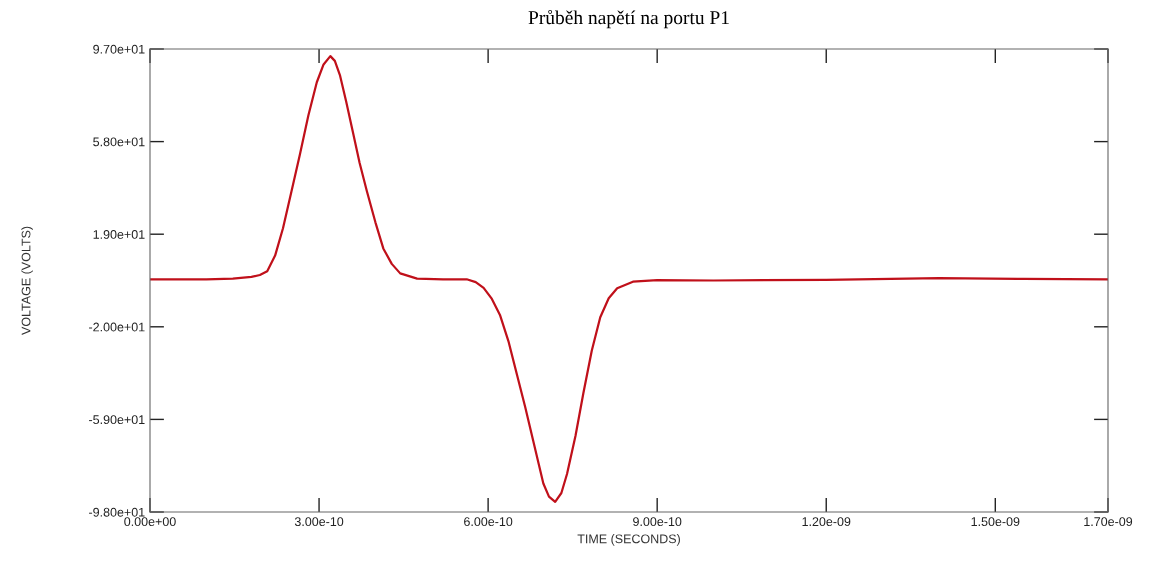  What do you see at coordinates (119, 234) in the screenshot?
I see `y-tick-label: 1.90e+01` at bounding box center [119, 234].